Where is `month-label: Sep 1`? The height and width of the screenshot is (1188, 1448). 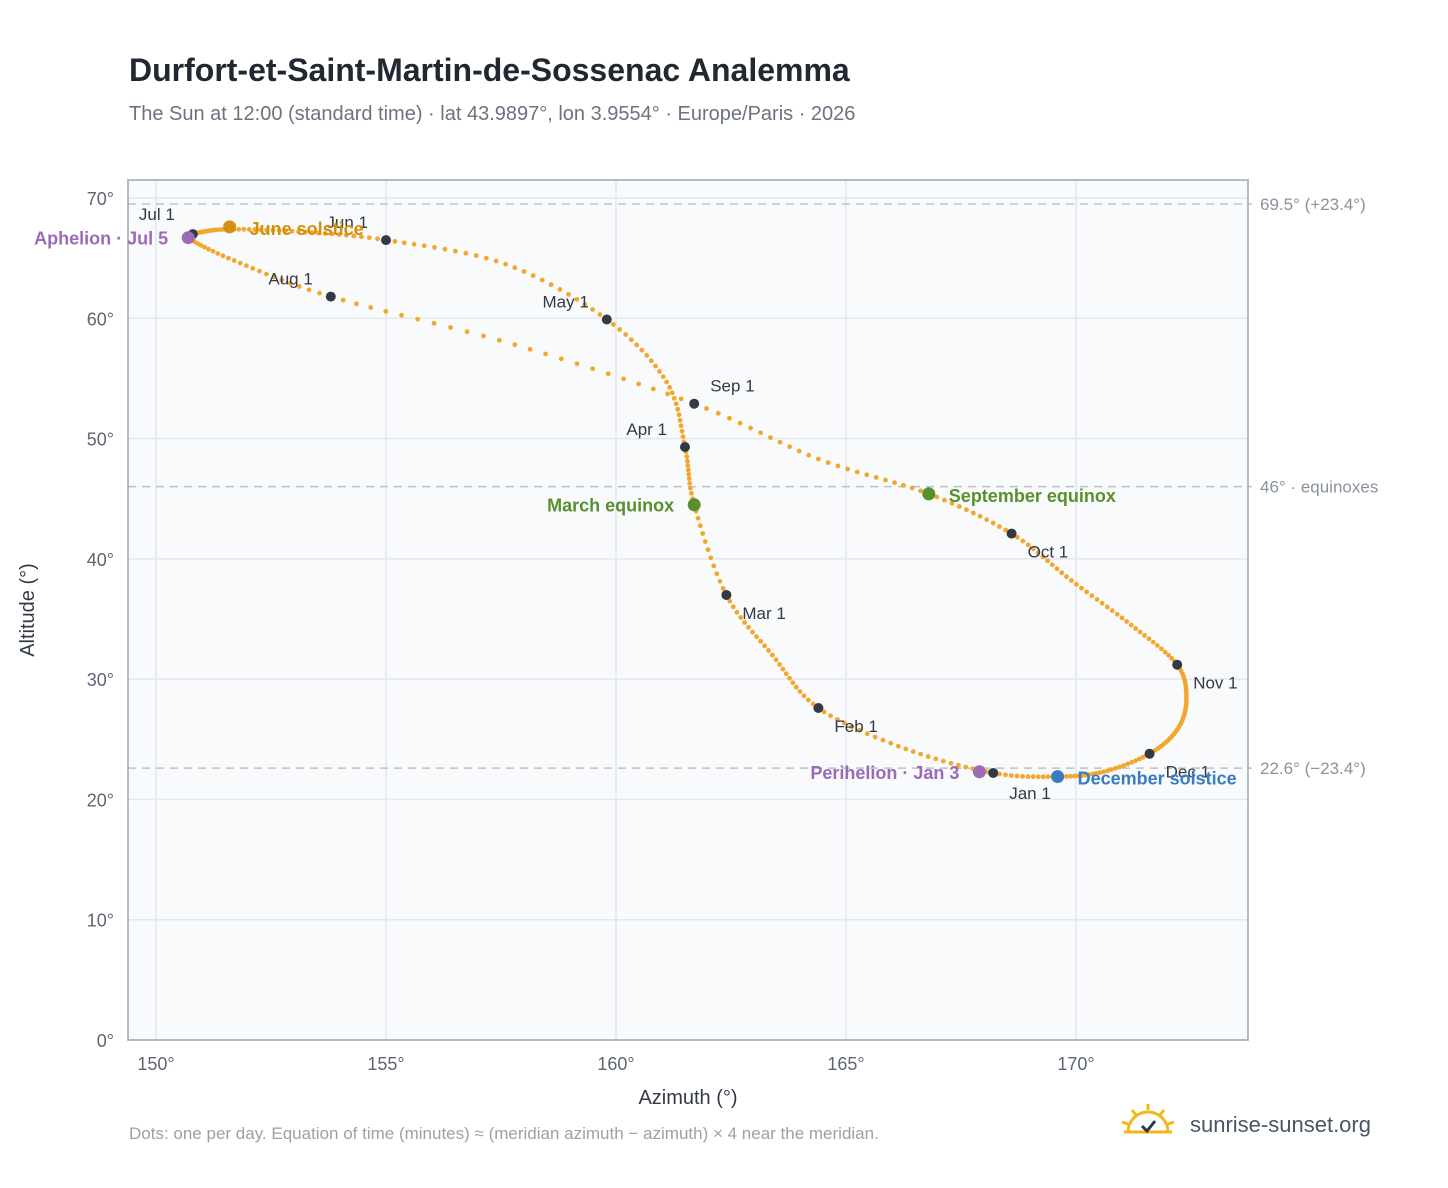
month-label: Sep 1 is located at coordinates (732, 386).